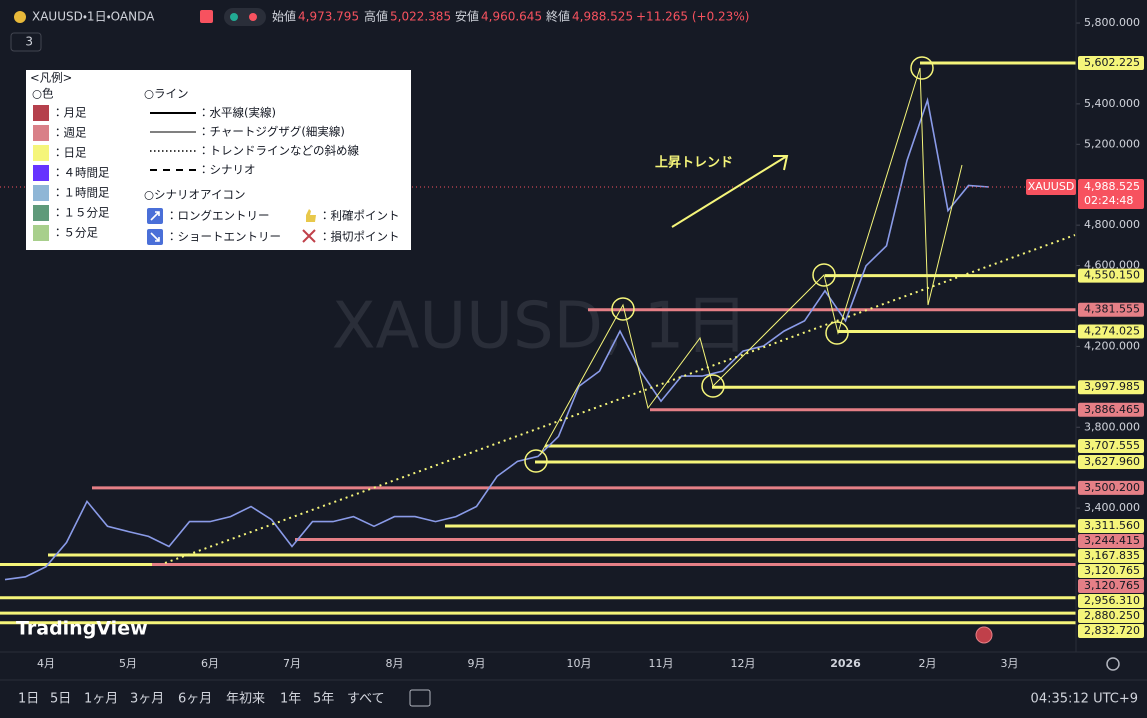 This screenshot has width=1147, height=718. What do you see at coordinates (477, 663) in the screenshot?
I see `x-tick-label: 9月` at bounding box center [477, 663].